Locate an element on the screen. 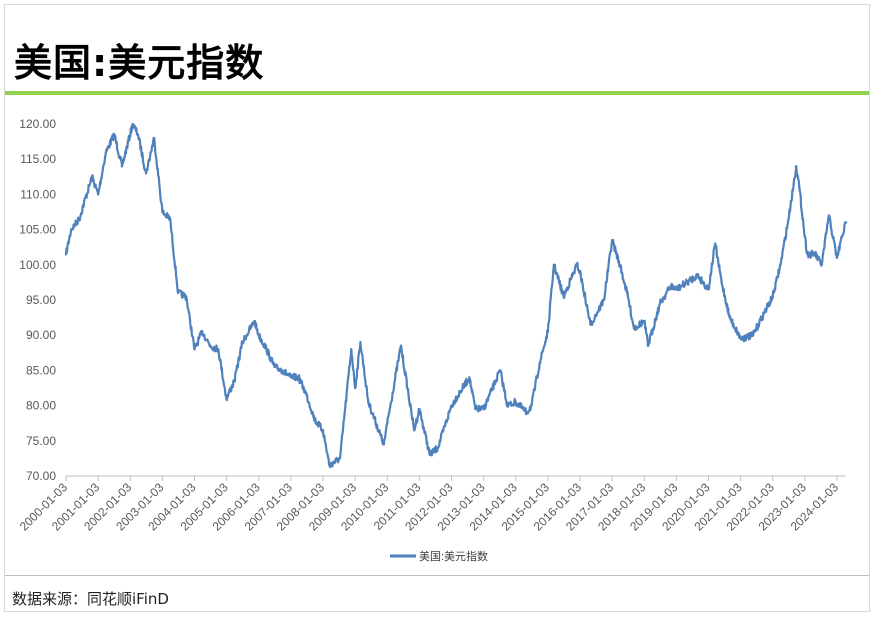  y-tick-label: 95.00 is located at coordinates (41, 300).